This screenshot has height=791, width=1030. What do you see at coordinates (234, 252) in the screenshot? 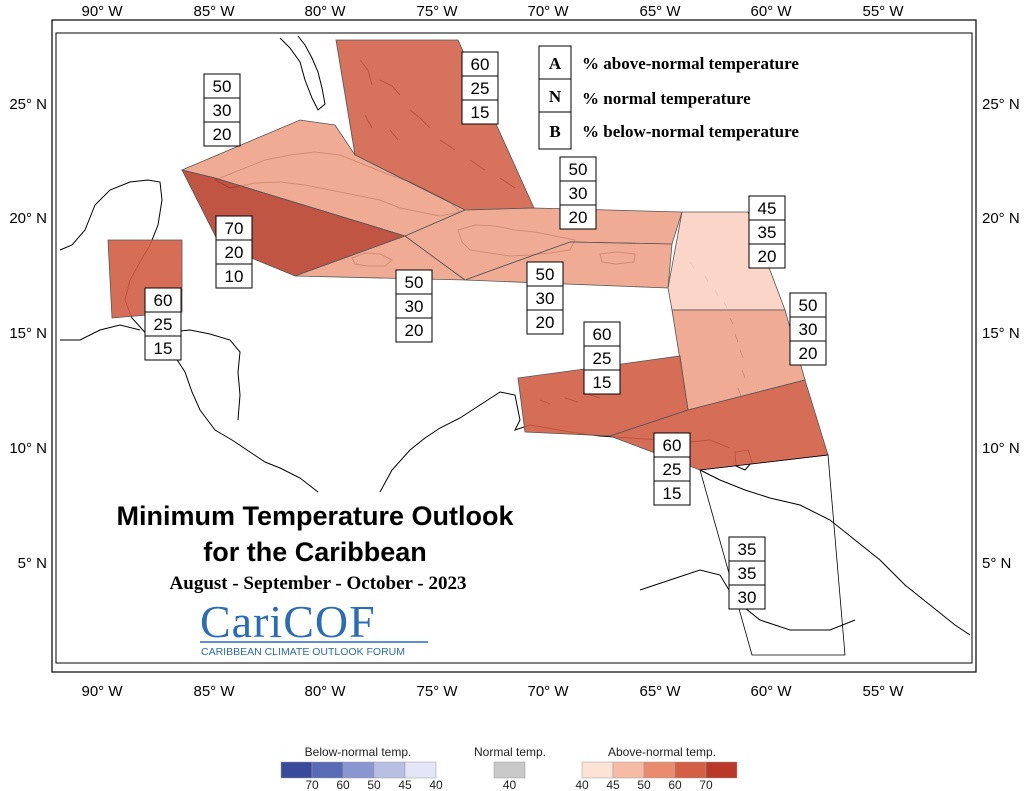
I see `probability-normal-cayman-jamaica-west: 20` at bounding box center [234, 252].